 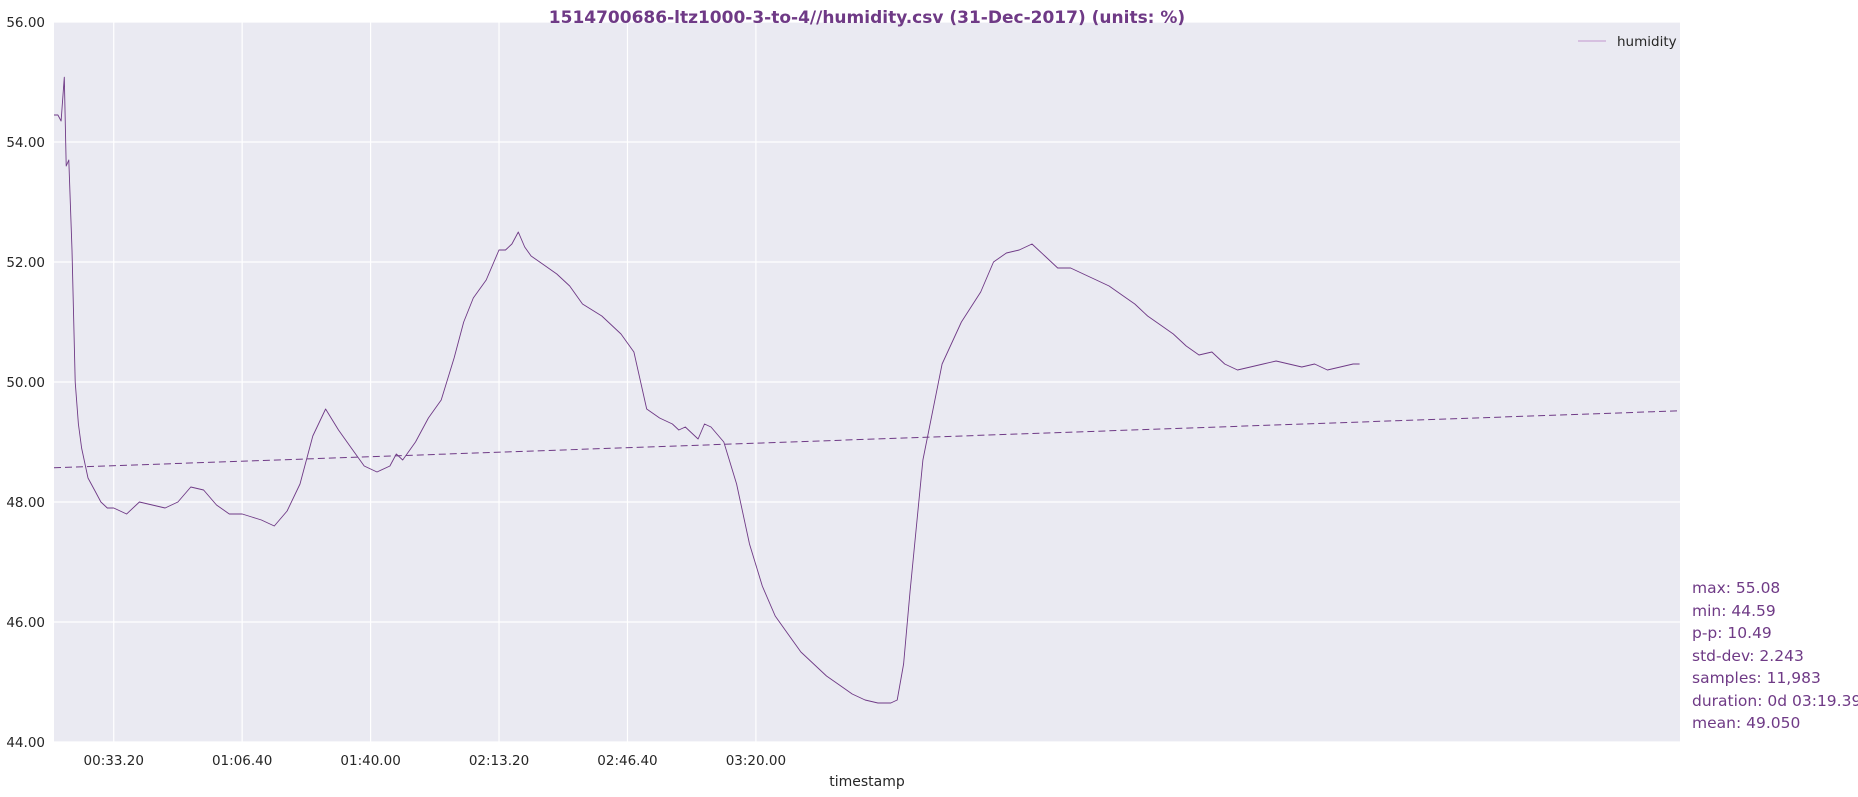 I want to click on y-tick-label: 50.00, so click(x=25, y=383).